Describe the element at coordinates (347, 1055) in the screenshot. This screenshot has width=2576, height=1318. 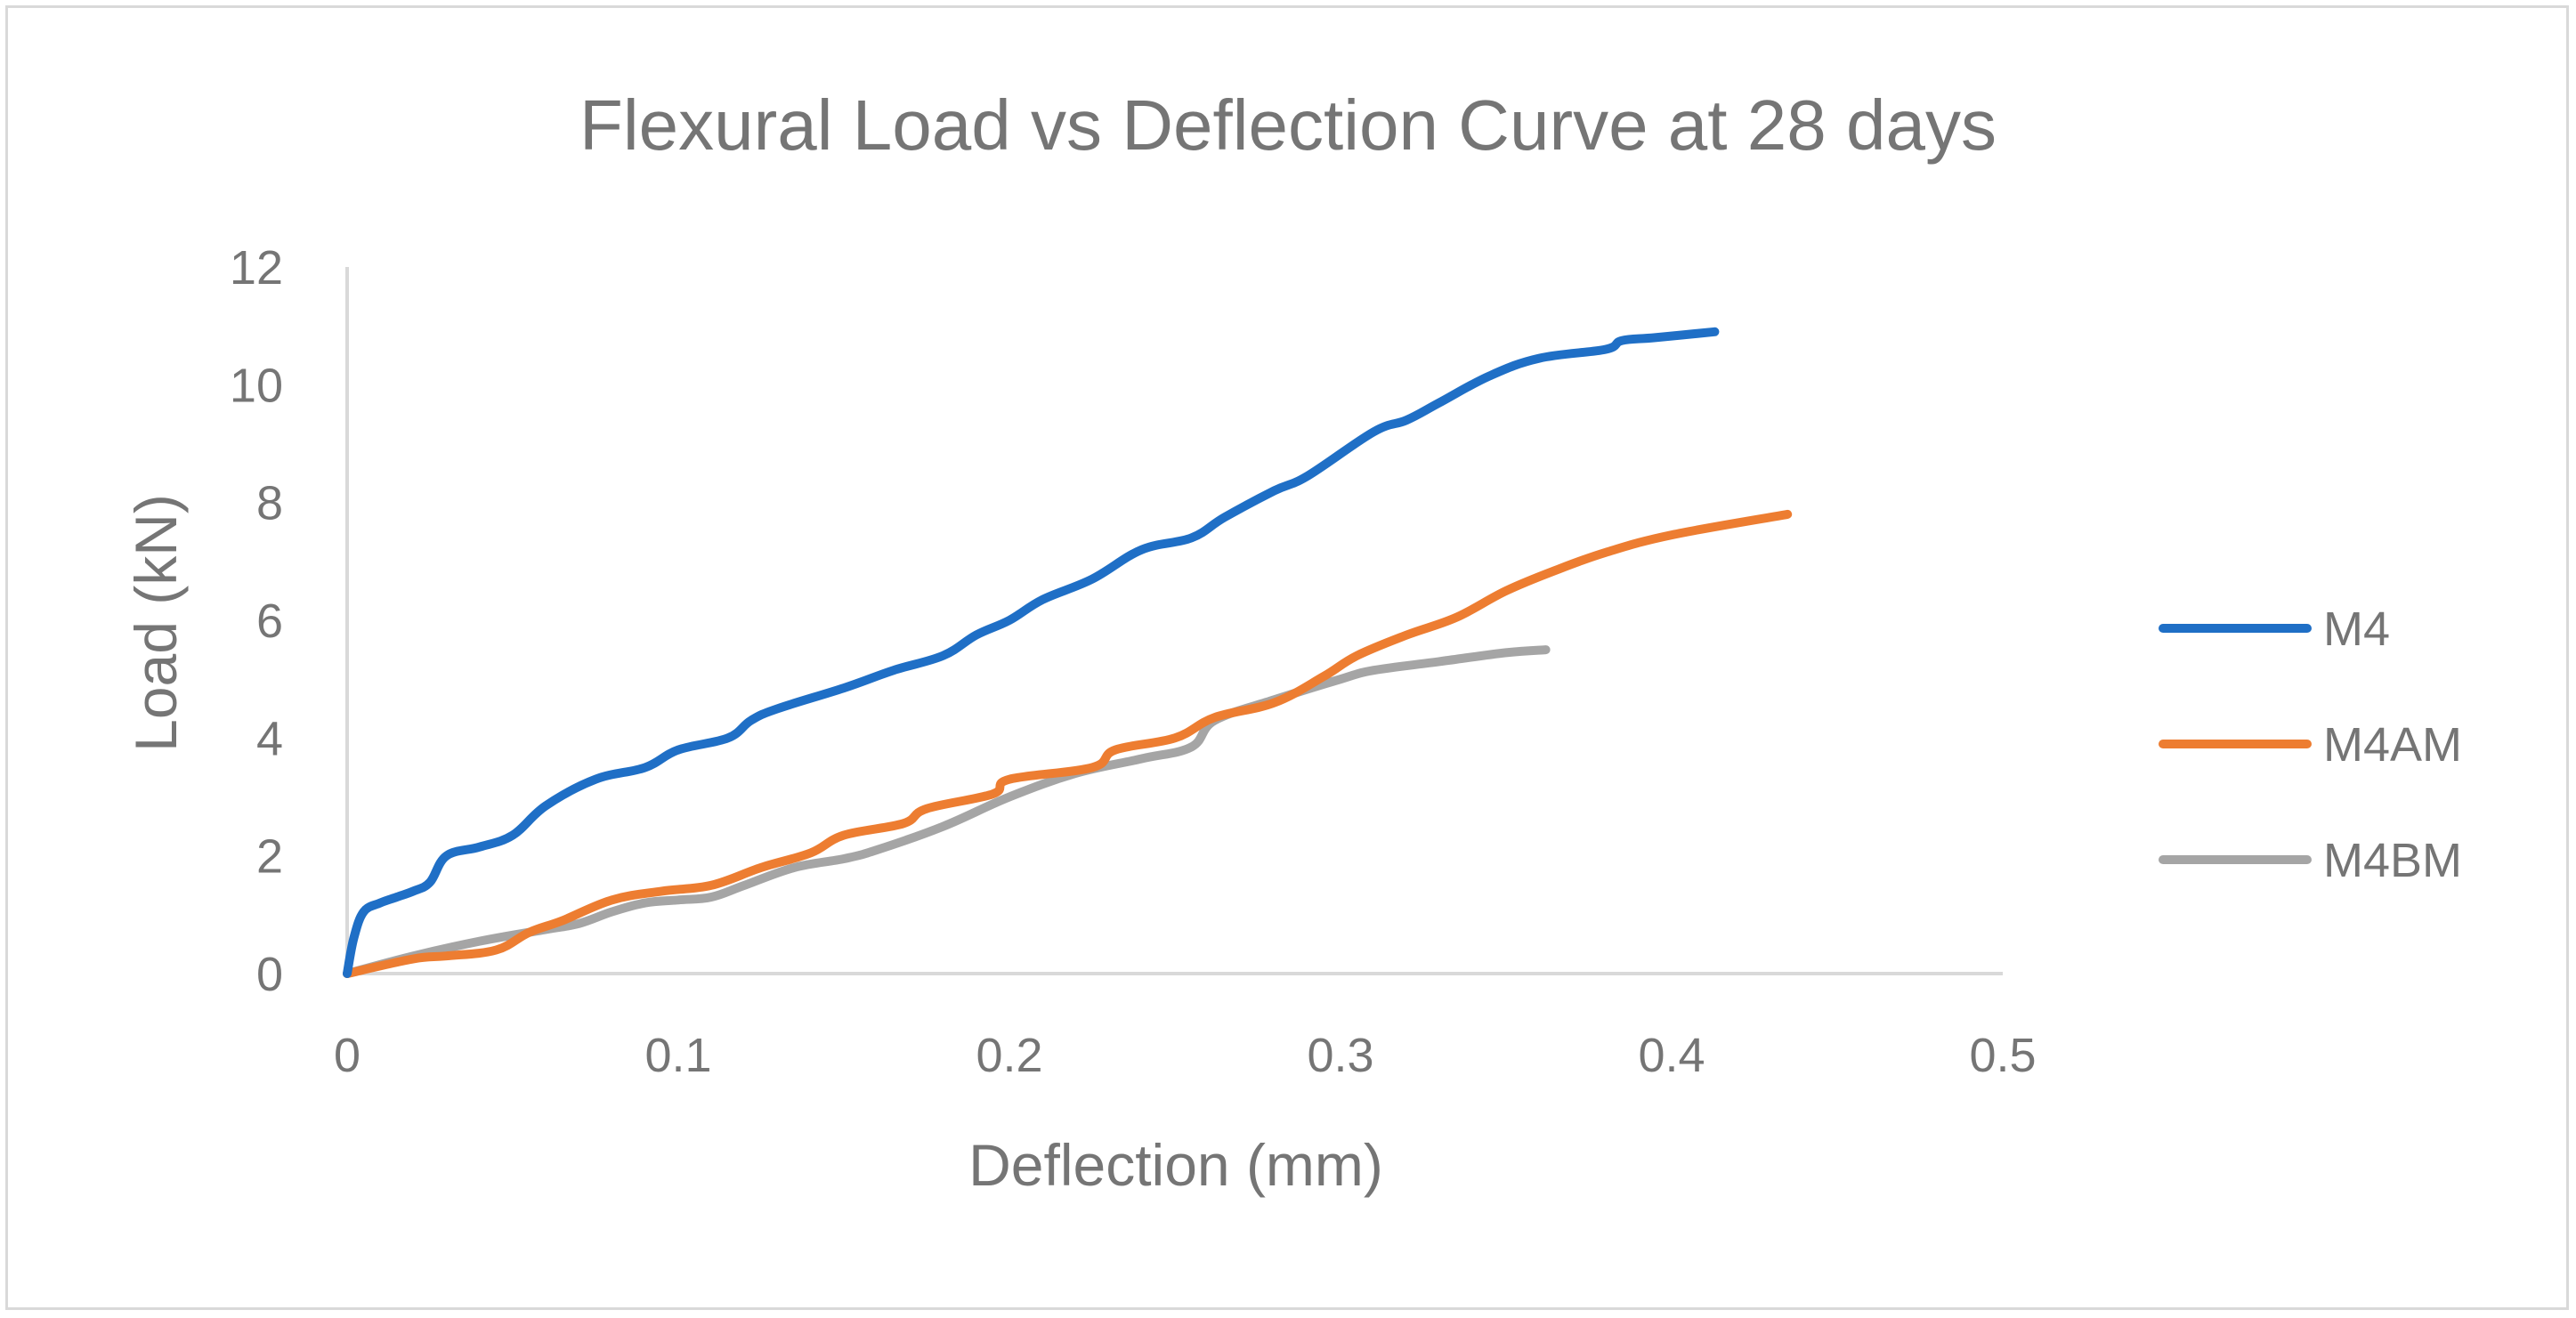
I see `x-tick-label: 0` at that location.